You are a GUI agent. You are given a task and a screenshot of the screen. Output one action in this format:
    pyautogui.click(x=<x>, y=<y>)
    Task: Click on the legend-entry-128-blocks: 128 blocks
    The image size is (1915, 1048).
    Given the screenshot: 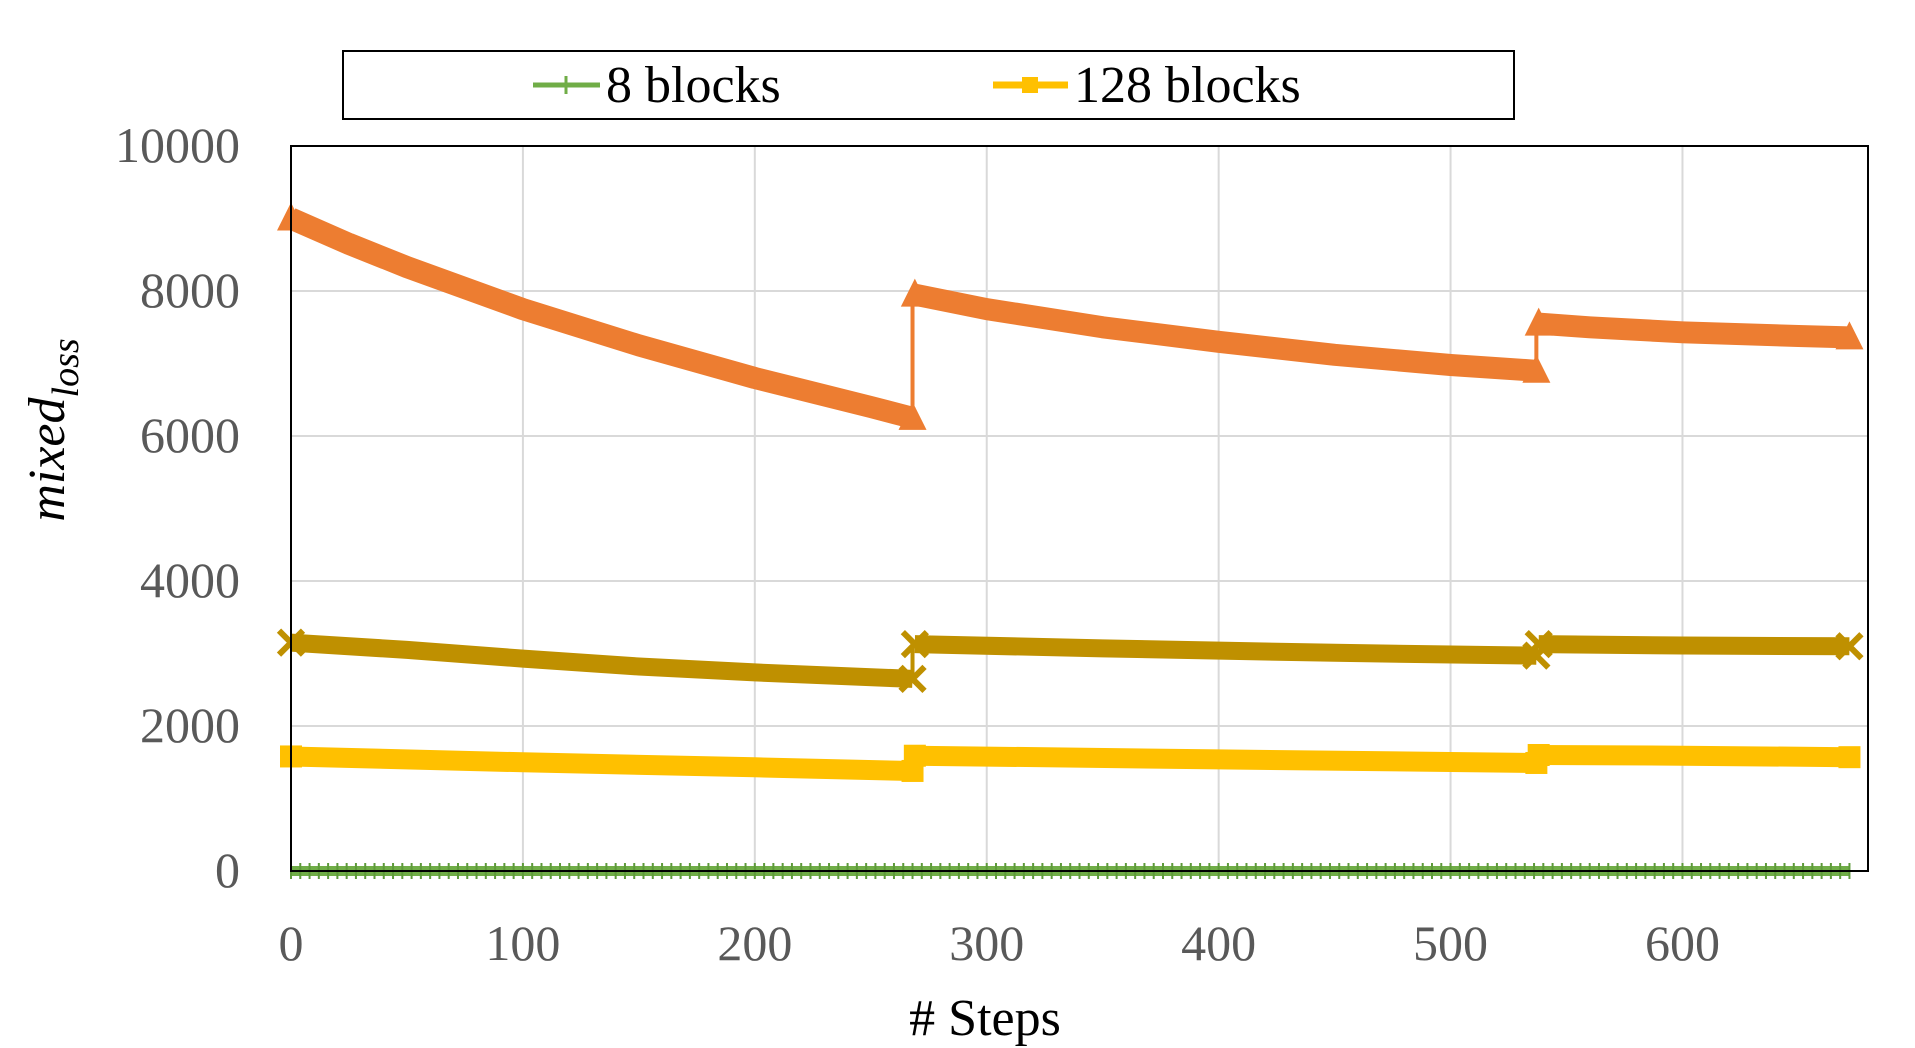 What is the action you would take?
    pyautogui.click(x=1147, y=85)
    